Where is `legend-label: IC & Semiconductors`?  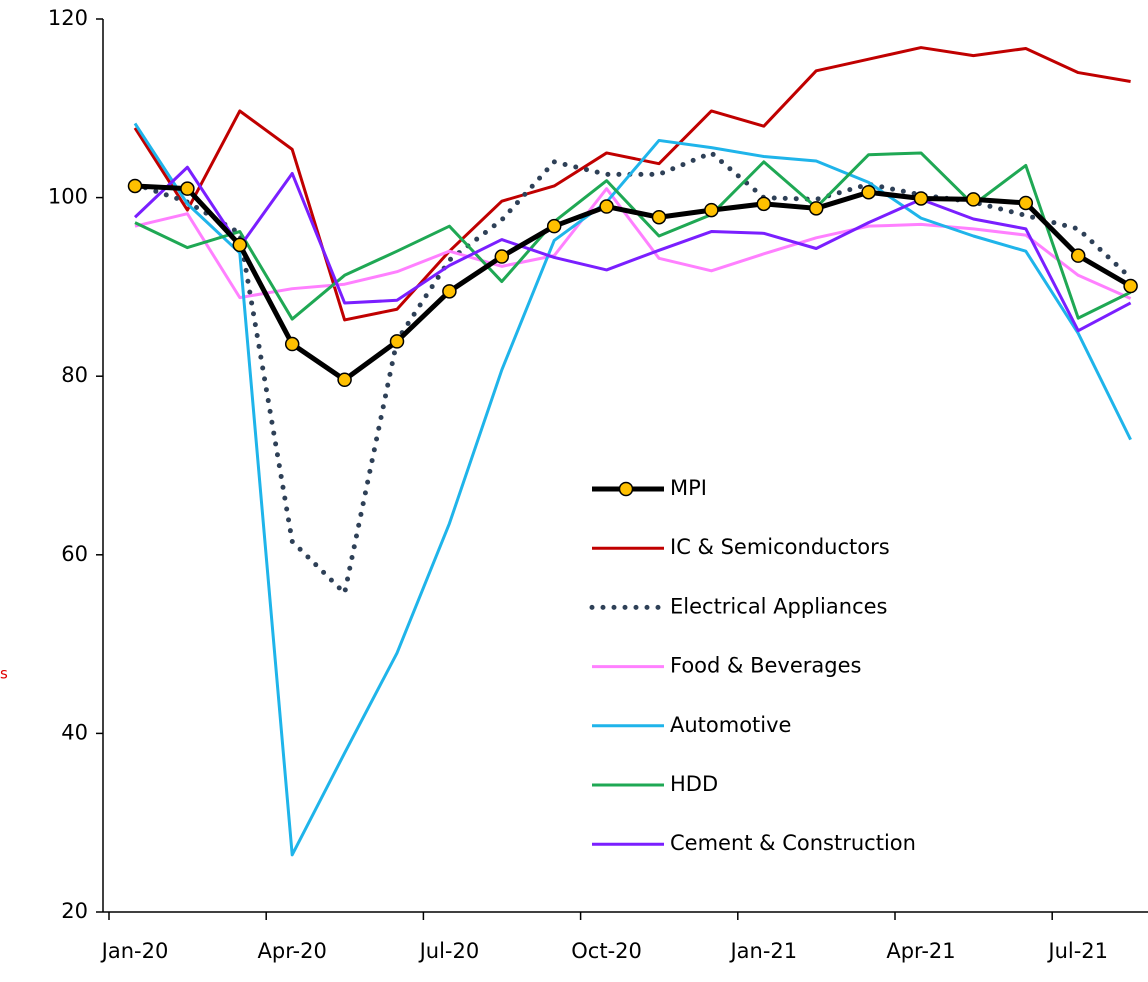
legend-label: IC & Semiconductors is located at coordinates (780, 547).